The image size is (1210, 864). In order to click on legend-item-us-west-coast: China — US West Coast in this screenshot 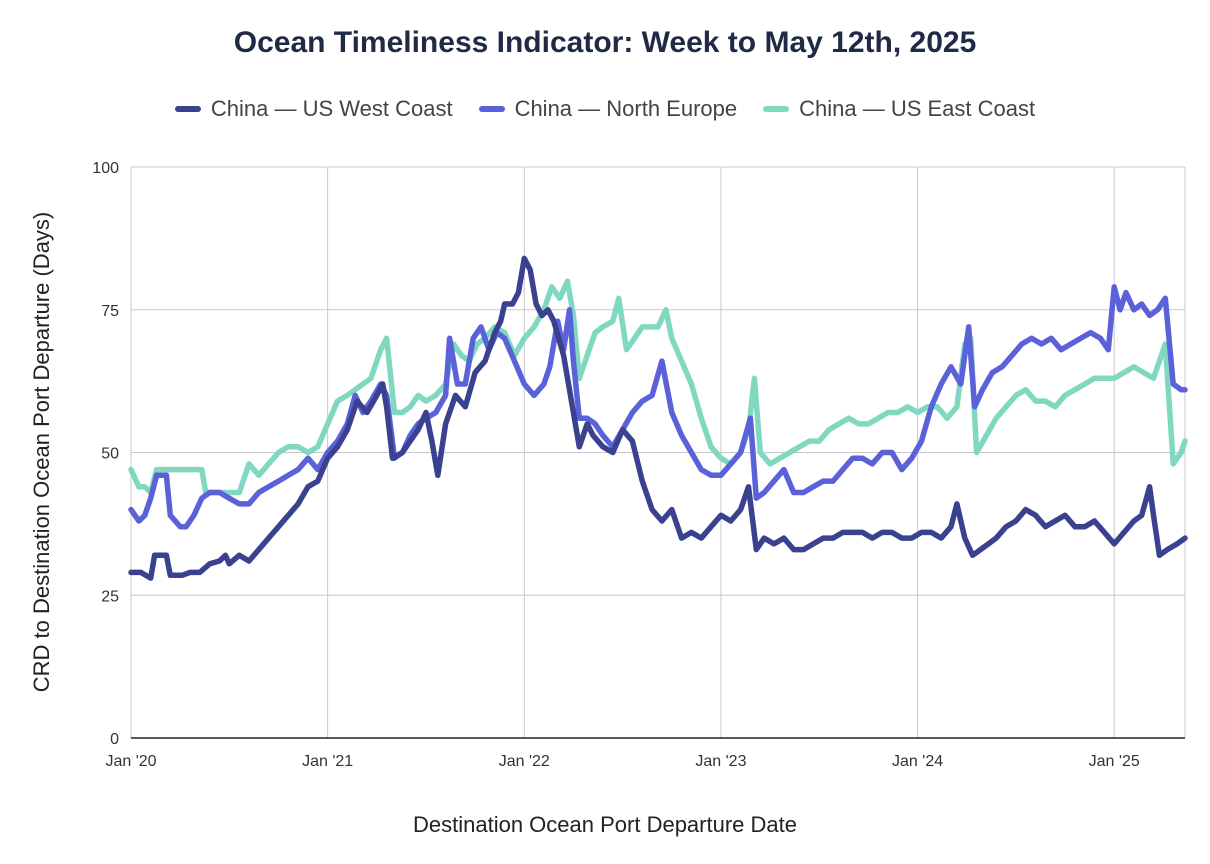, I will do `click(313, 109)`.